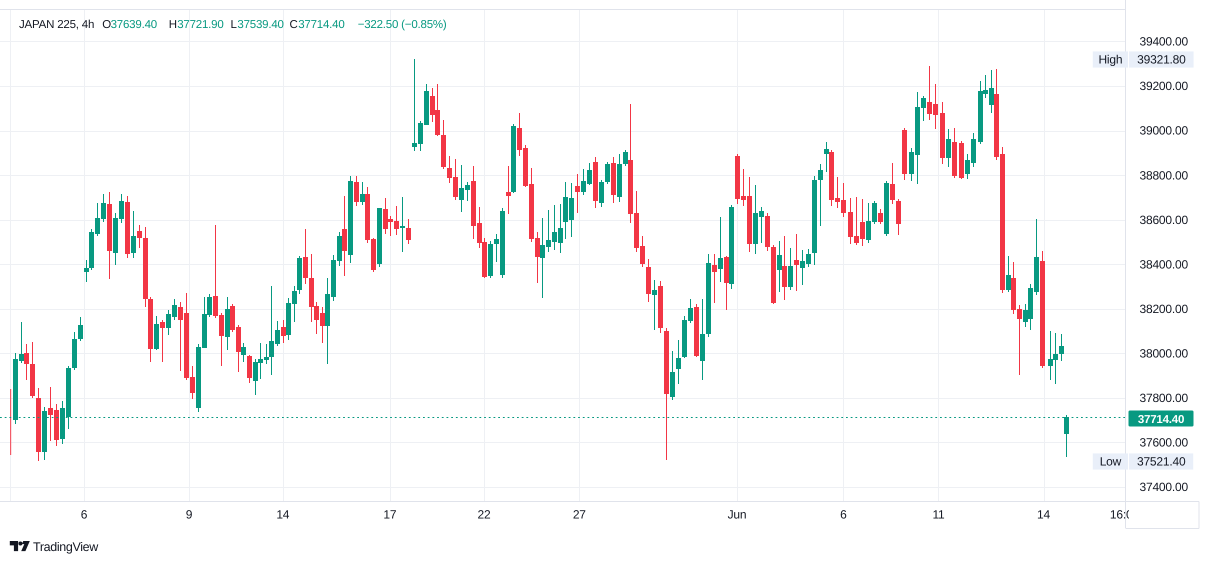  What do you see at coordinates (1164, 86) in the screenshot?
I see `svg-text: 39200.00` at bounding box center [1164, 86].